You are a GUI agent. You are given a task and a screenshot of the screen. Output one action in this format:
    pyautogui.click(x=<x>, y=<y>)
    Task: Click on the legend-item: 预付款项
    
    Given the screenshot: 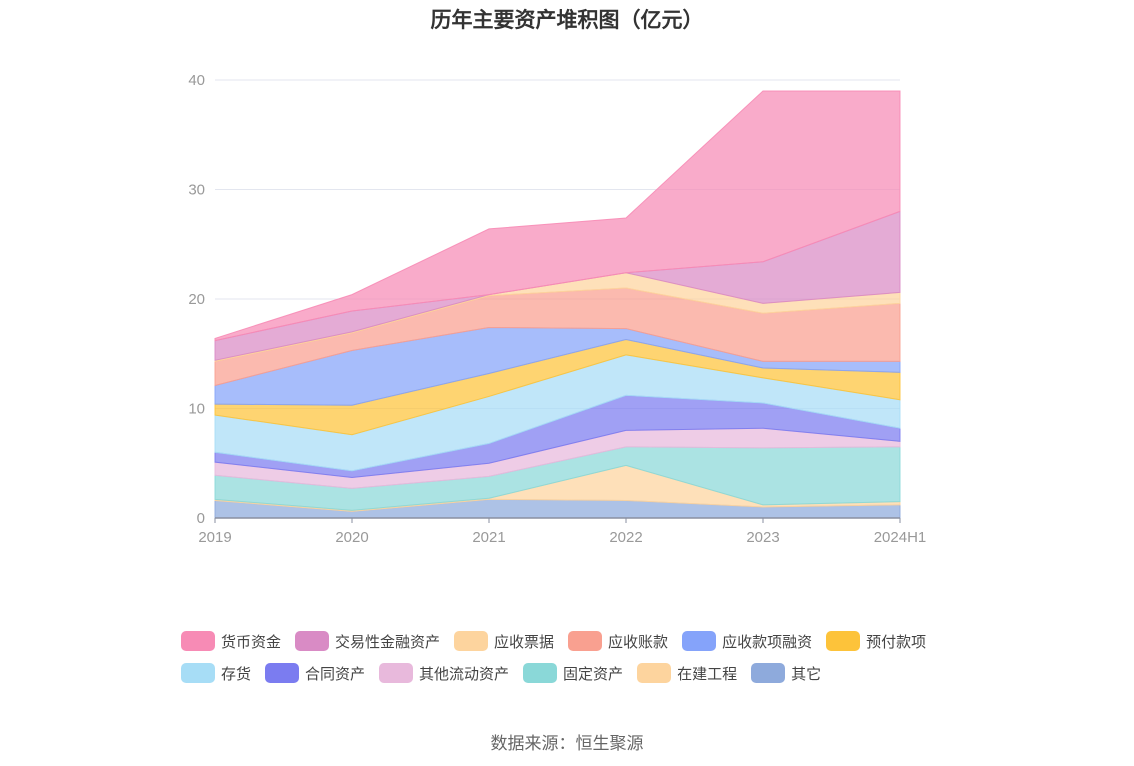 What is the action you would take?
    pyautogui.click(x=876, y=641)
    